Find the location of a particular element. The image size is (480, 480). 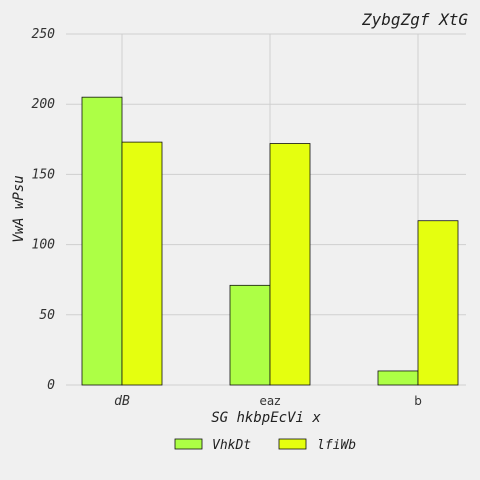

y-tick-label: 200 is located at coordinates (44, 104).